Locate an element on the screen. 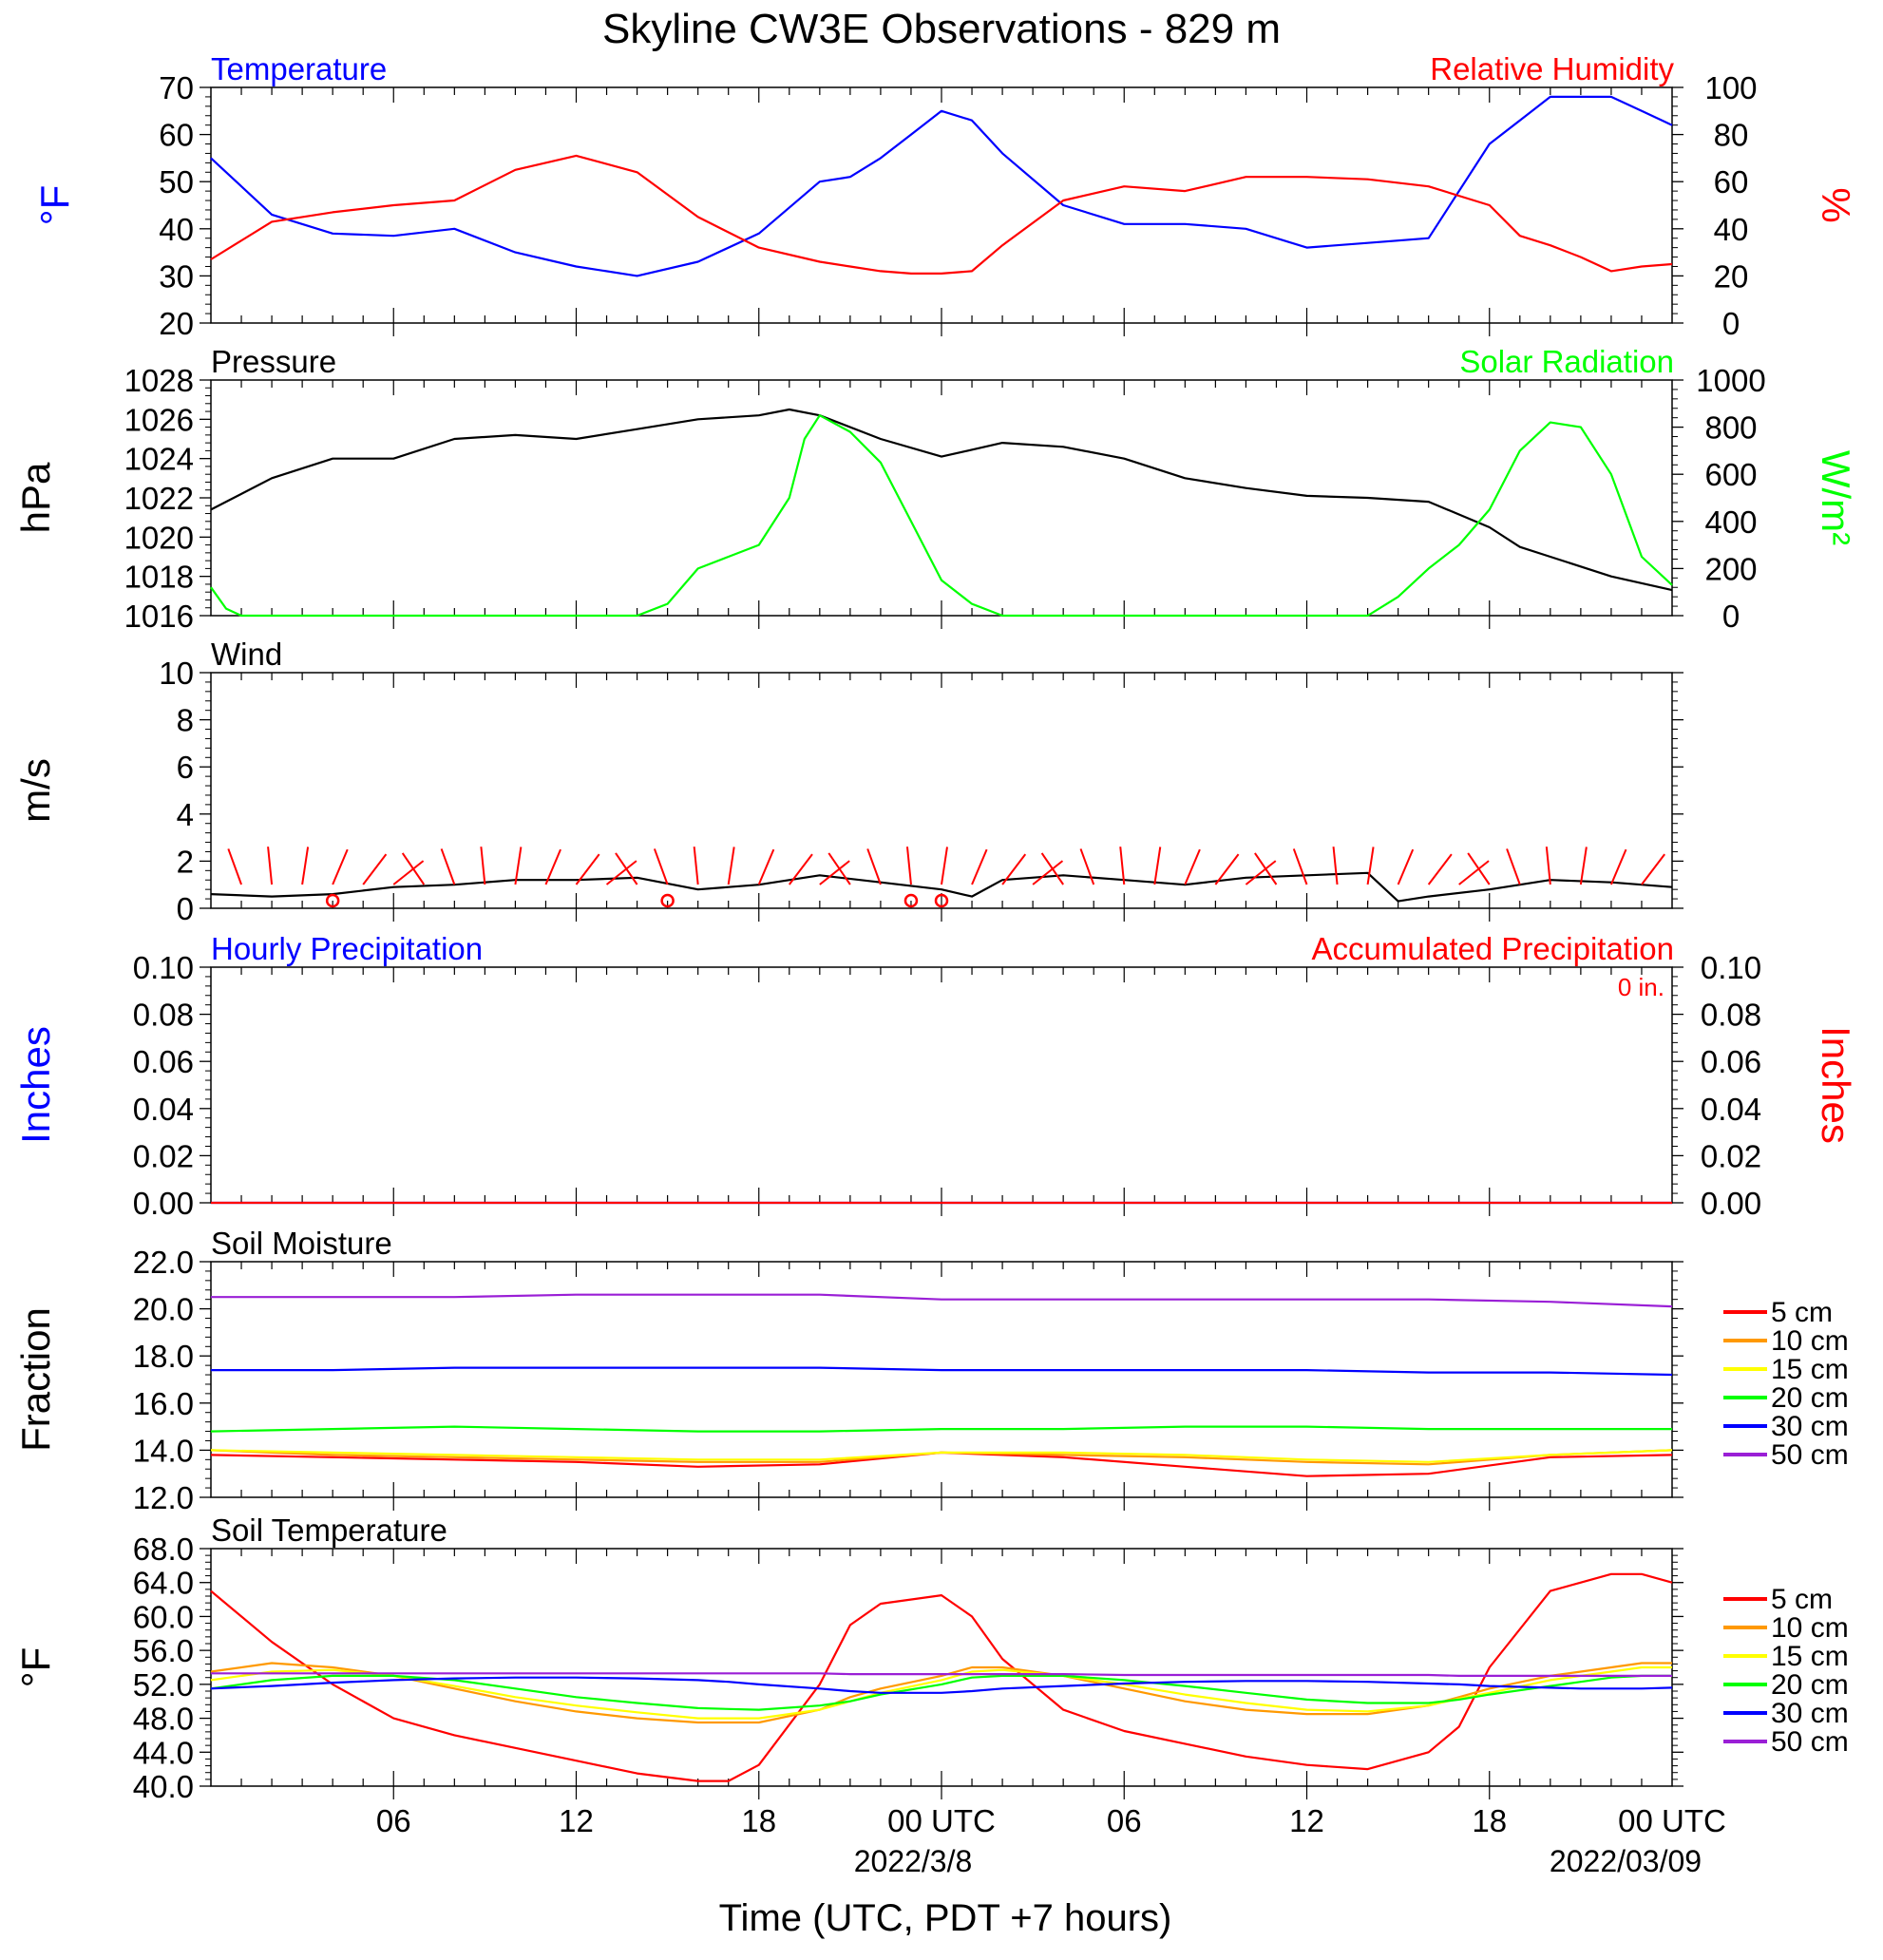 The height and width of the screenshot is (1960, 1883). y-right-tick-label: 80 is located at coordinates (1731, 135).